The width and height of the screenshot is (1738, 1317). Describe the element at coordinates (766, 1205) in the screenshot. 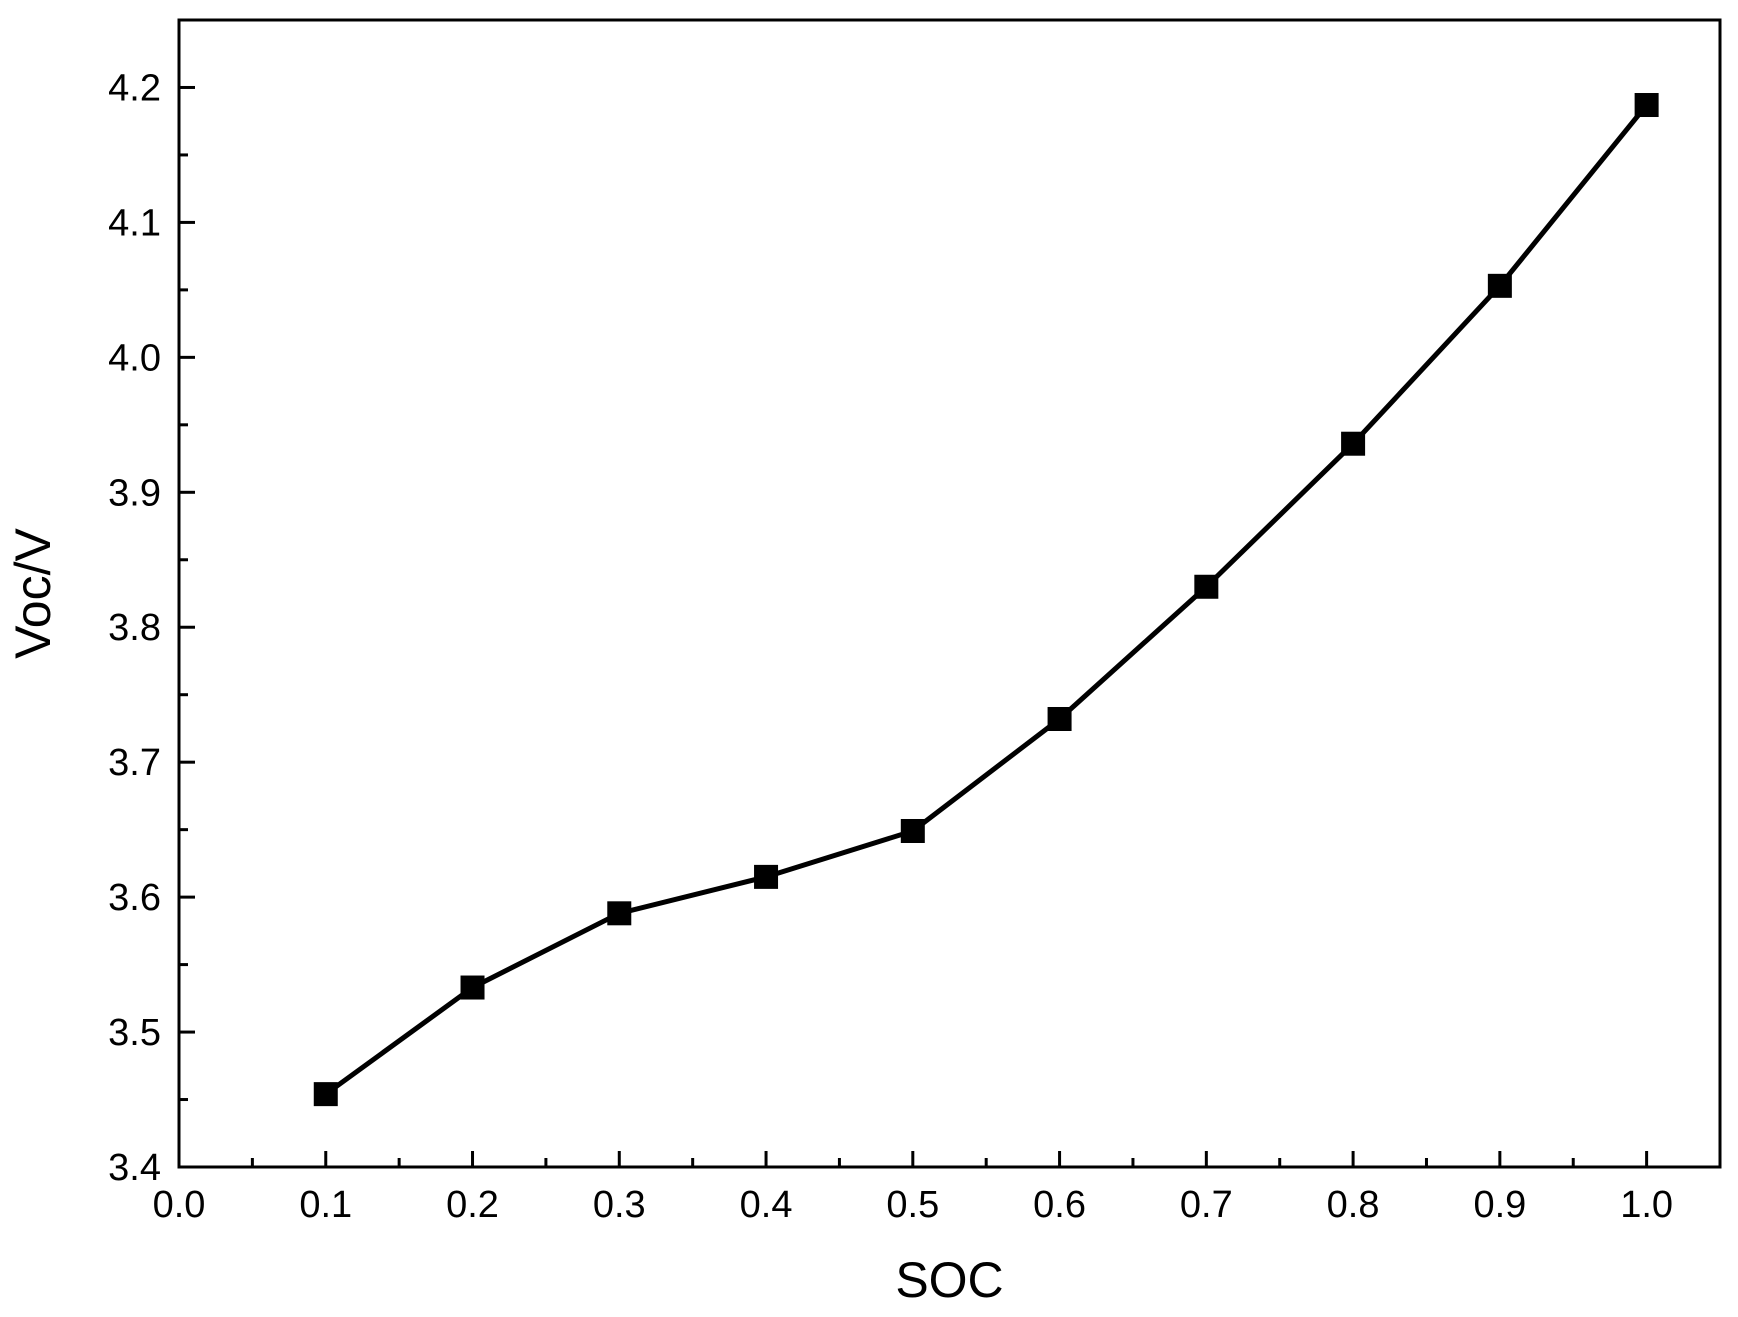

I see `x-tick-label: 0.4` at that location.